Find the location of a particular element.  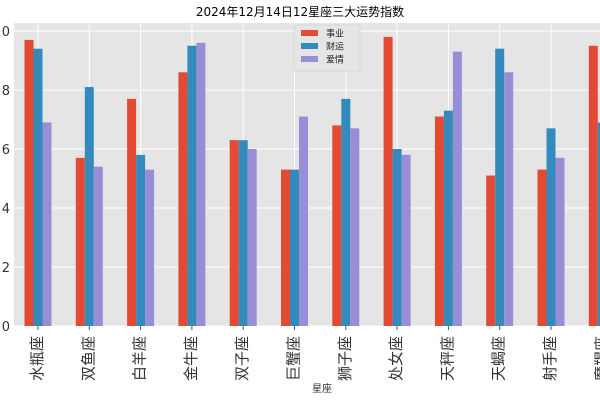

y-axis: 0 2 4 6 8 0 is located at coordinates (6, 180).